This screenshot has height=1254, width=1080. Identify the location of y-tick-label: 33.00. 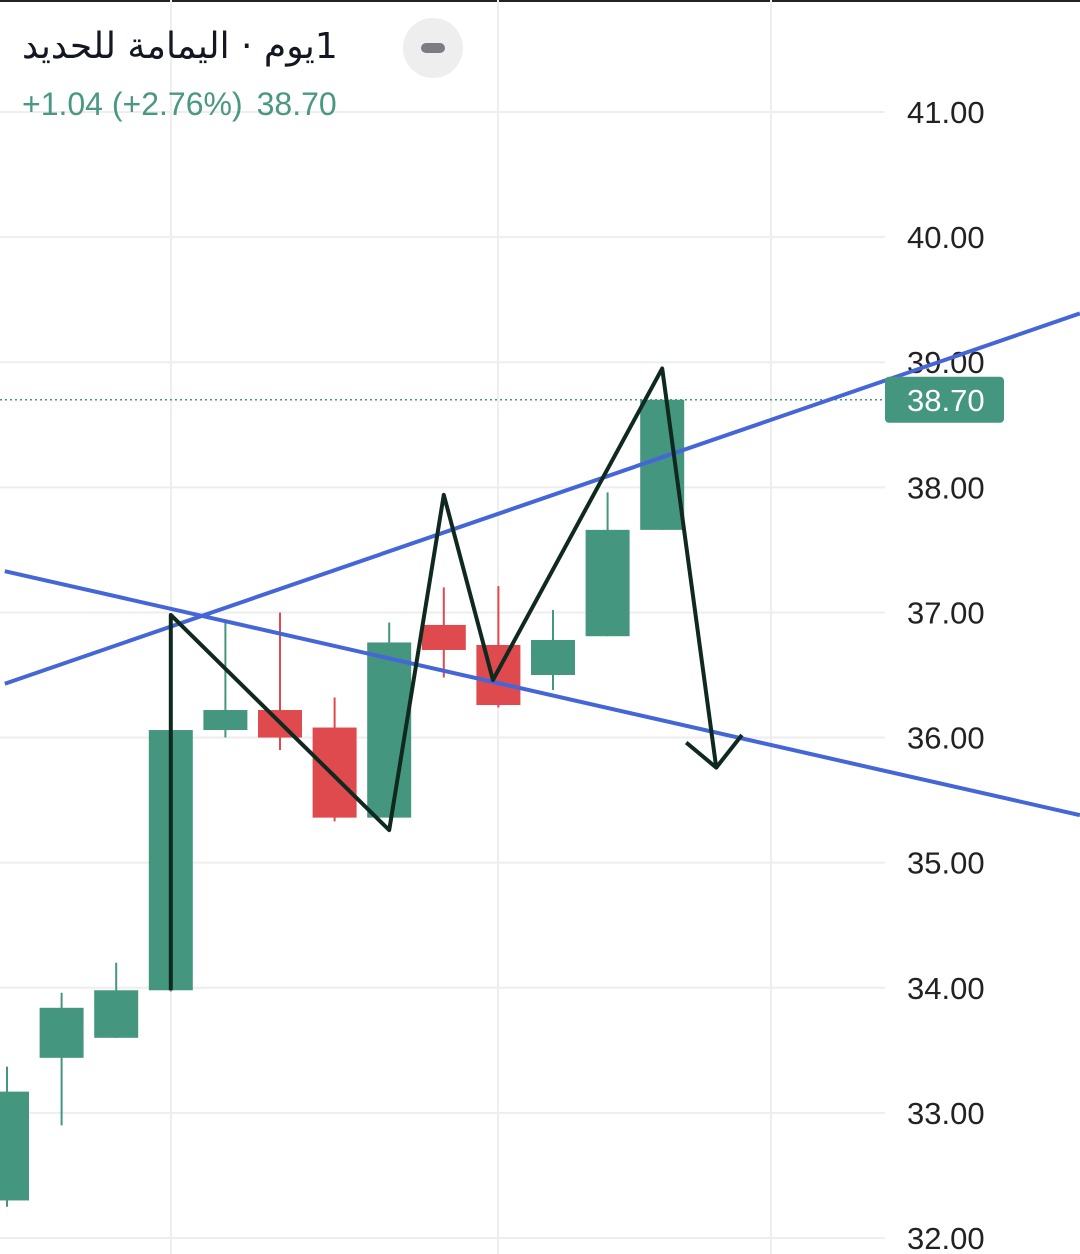
(946, 1113).